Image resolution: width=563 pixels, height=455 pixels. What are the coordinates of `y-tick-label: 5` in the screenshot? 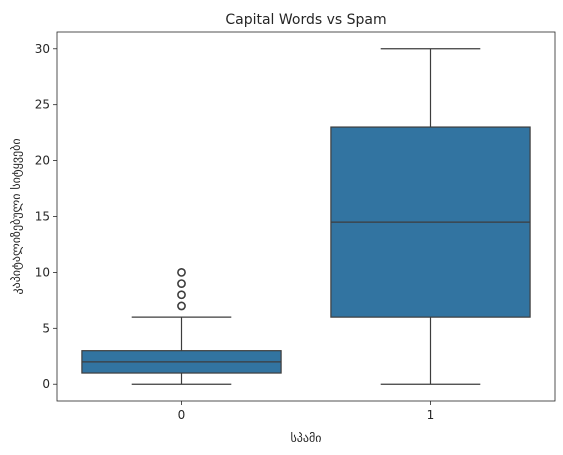 It's located at (46, 328).